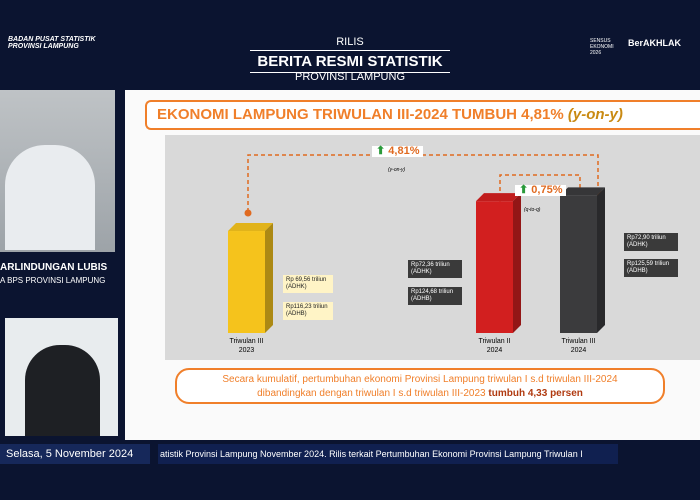 The width and height of the screenshot is (700, 500). What do you see at coordinates (547, 190) in the screenshot?
I see `growth-label: 0,75%` at bounding box center [547, 190].